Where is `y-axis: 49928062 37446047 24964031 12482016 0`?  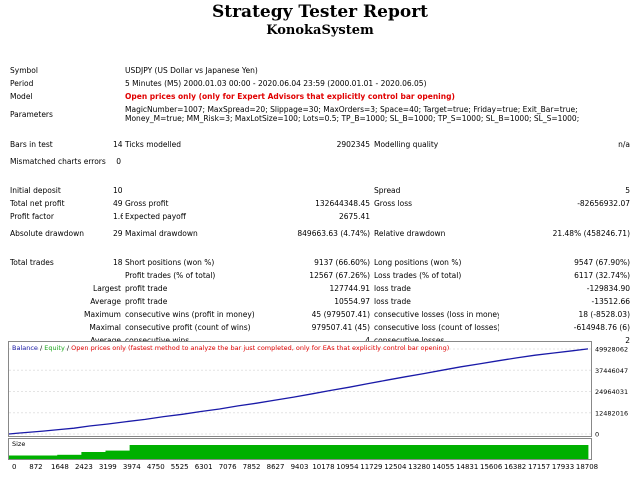 y-axis: 49928062 37446047 24964031 12482016 0 is located at coordinates (611, 392).